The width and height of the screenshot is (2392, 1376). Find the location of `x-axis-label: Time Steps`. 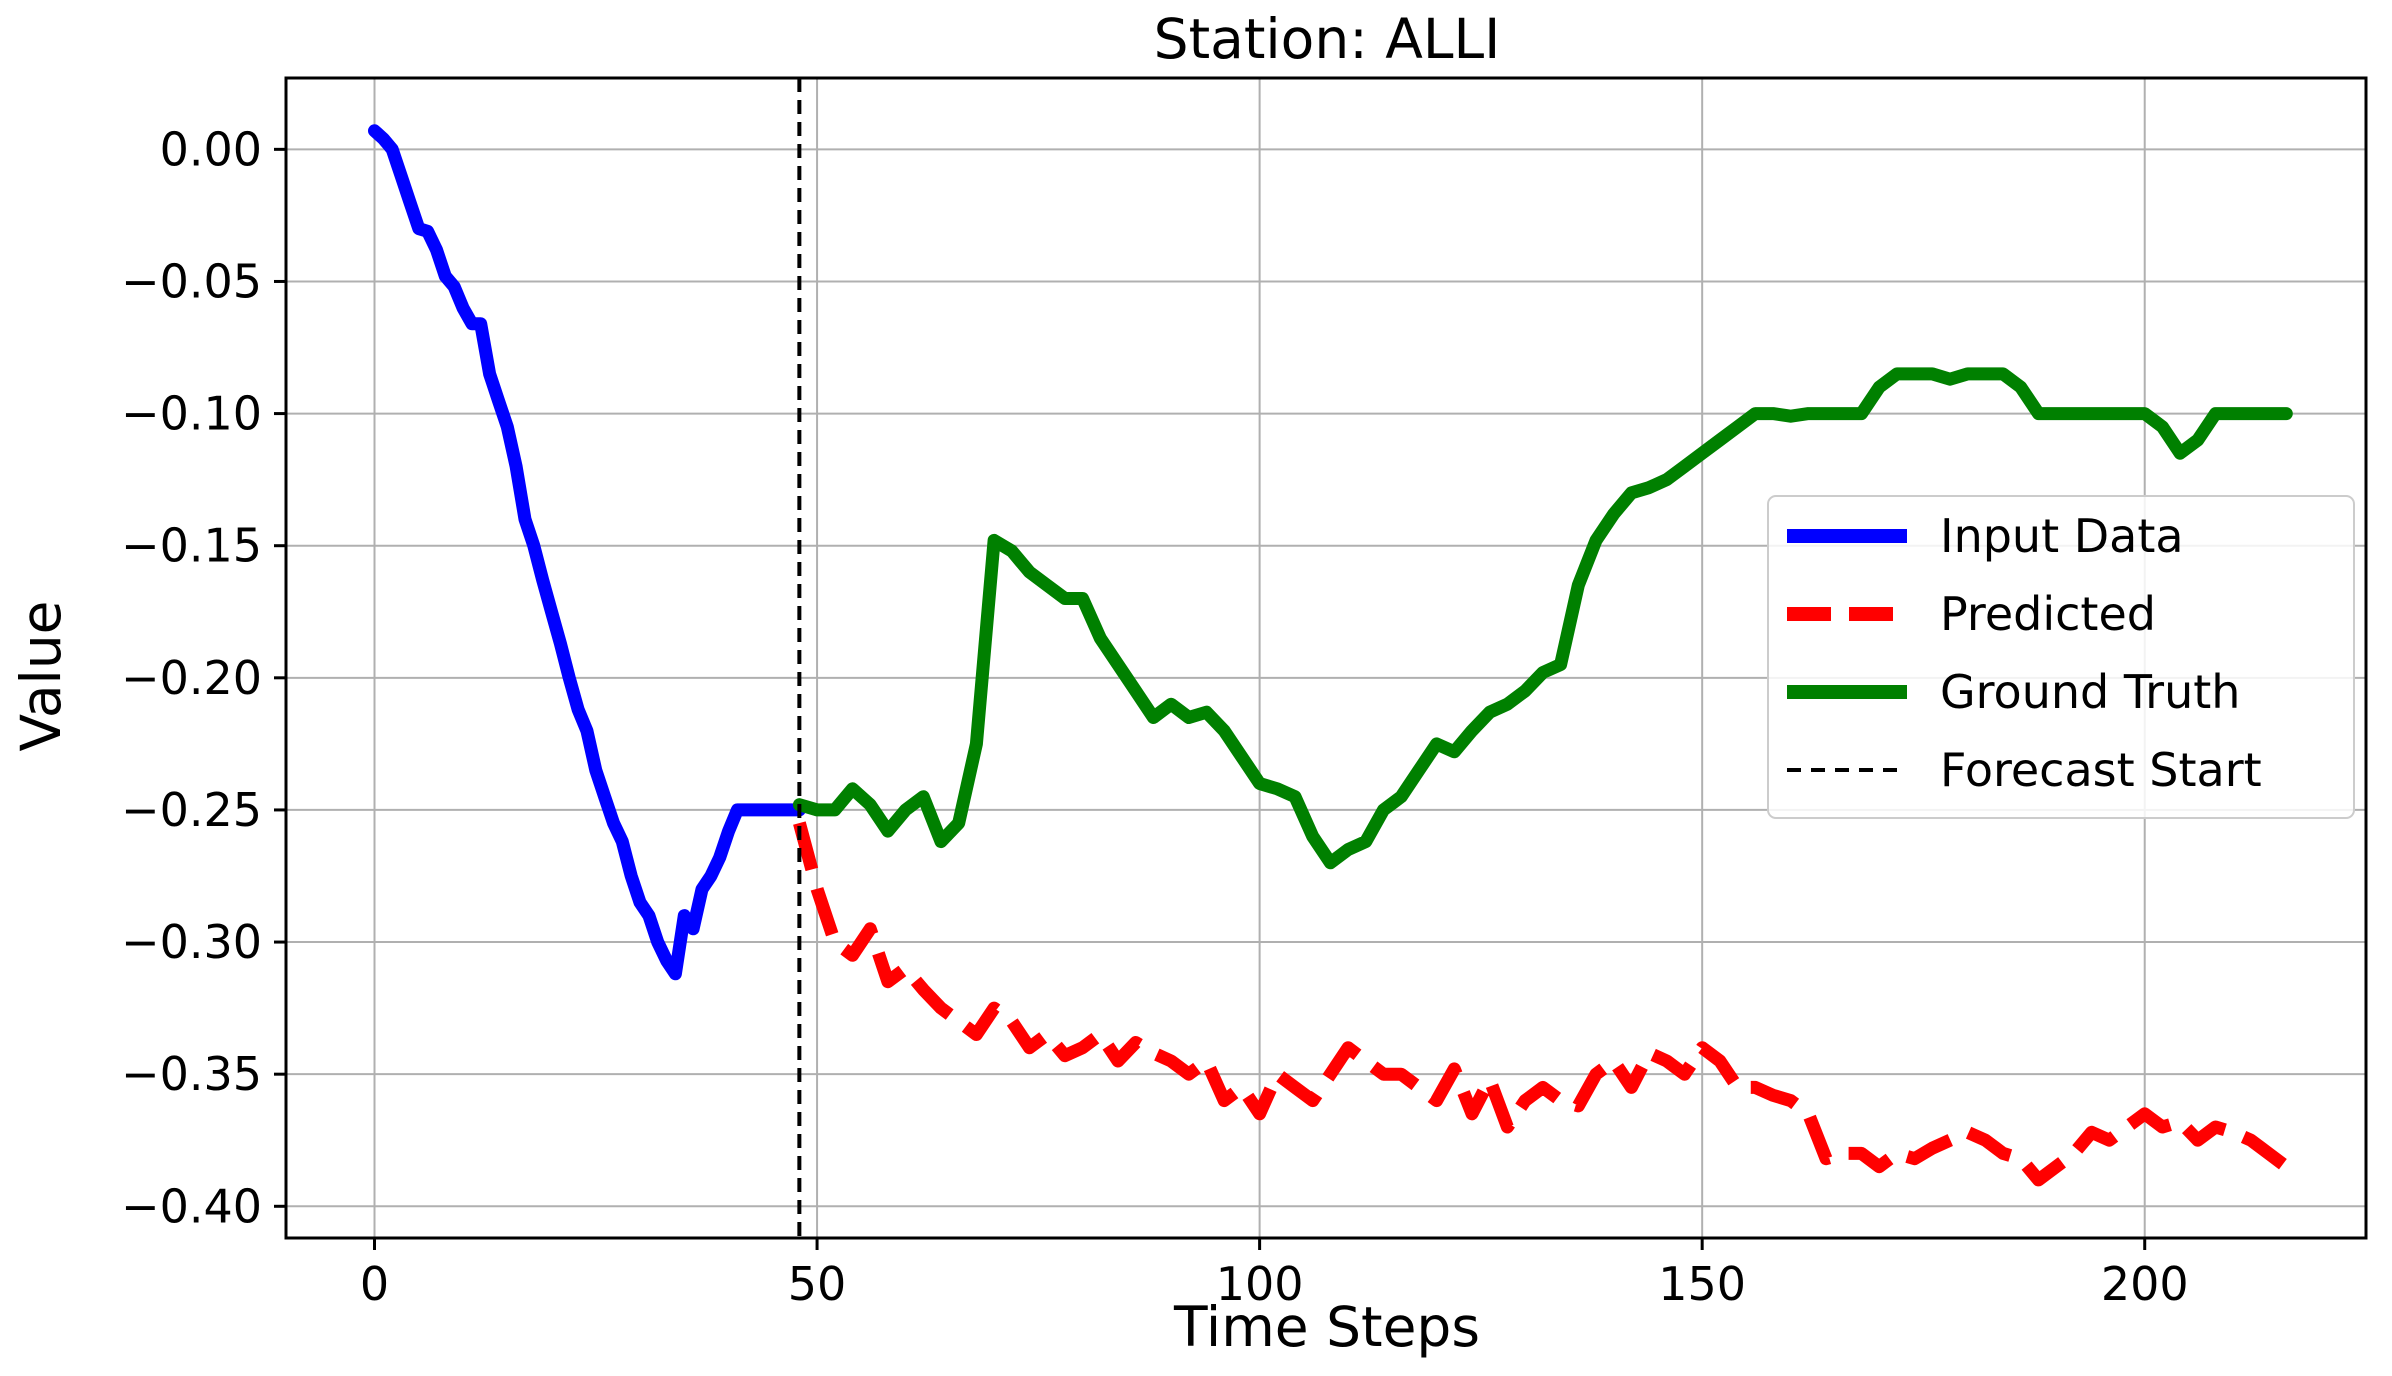

x-axis-label: Time Steps is located at coordinates (1326, 1327).